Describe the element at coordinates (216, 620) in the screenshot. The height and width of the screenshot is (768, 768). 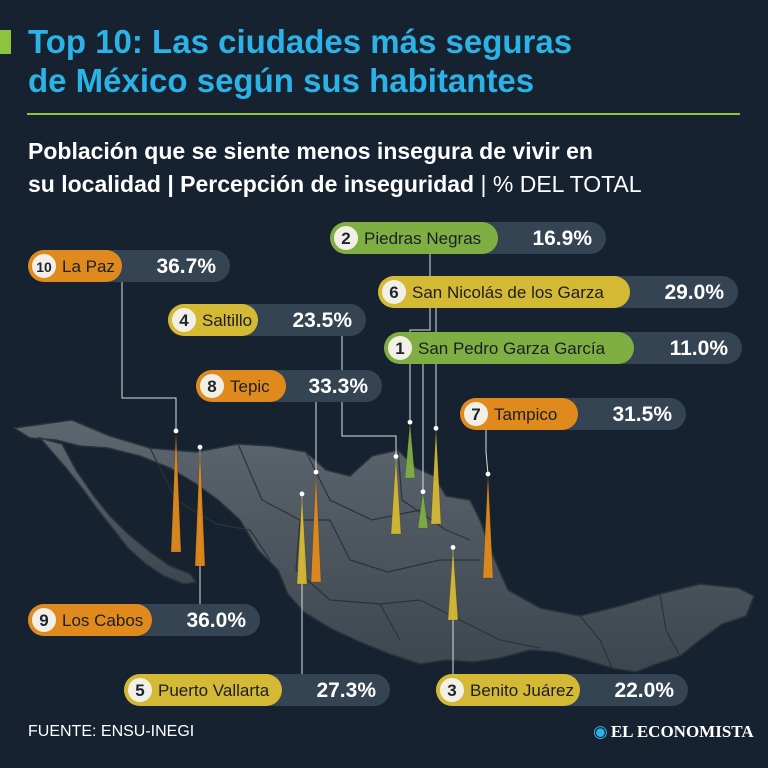
I see `value-label-9: 36.0%` at that location.